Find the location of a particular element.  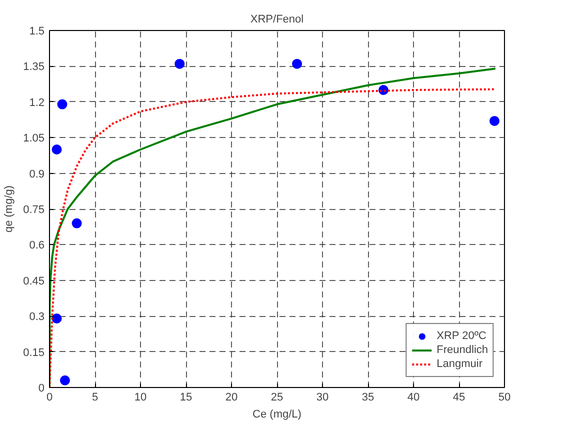

x-tick-label: 20 is located at coordinates (231, 398).